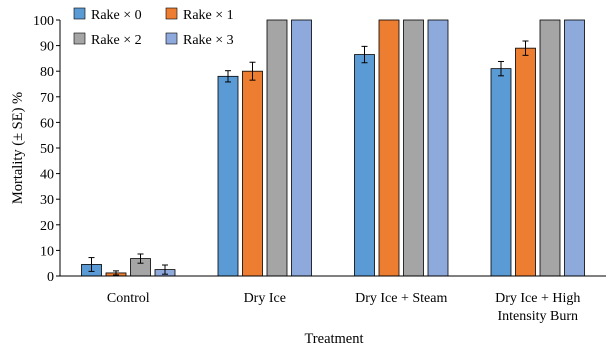 The image size is (616, 348). I want to click on y-tick-label: 70, so click(47, 98).